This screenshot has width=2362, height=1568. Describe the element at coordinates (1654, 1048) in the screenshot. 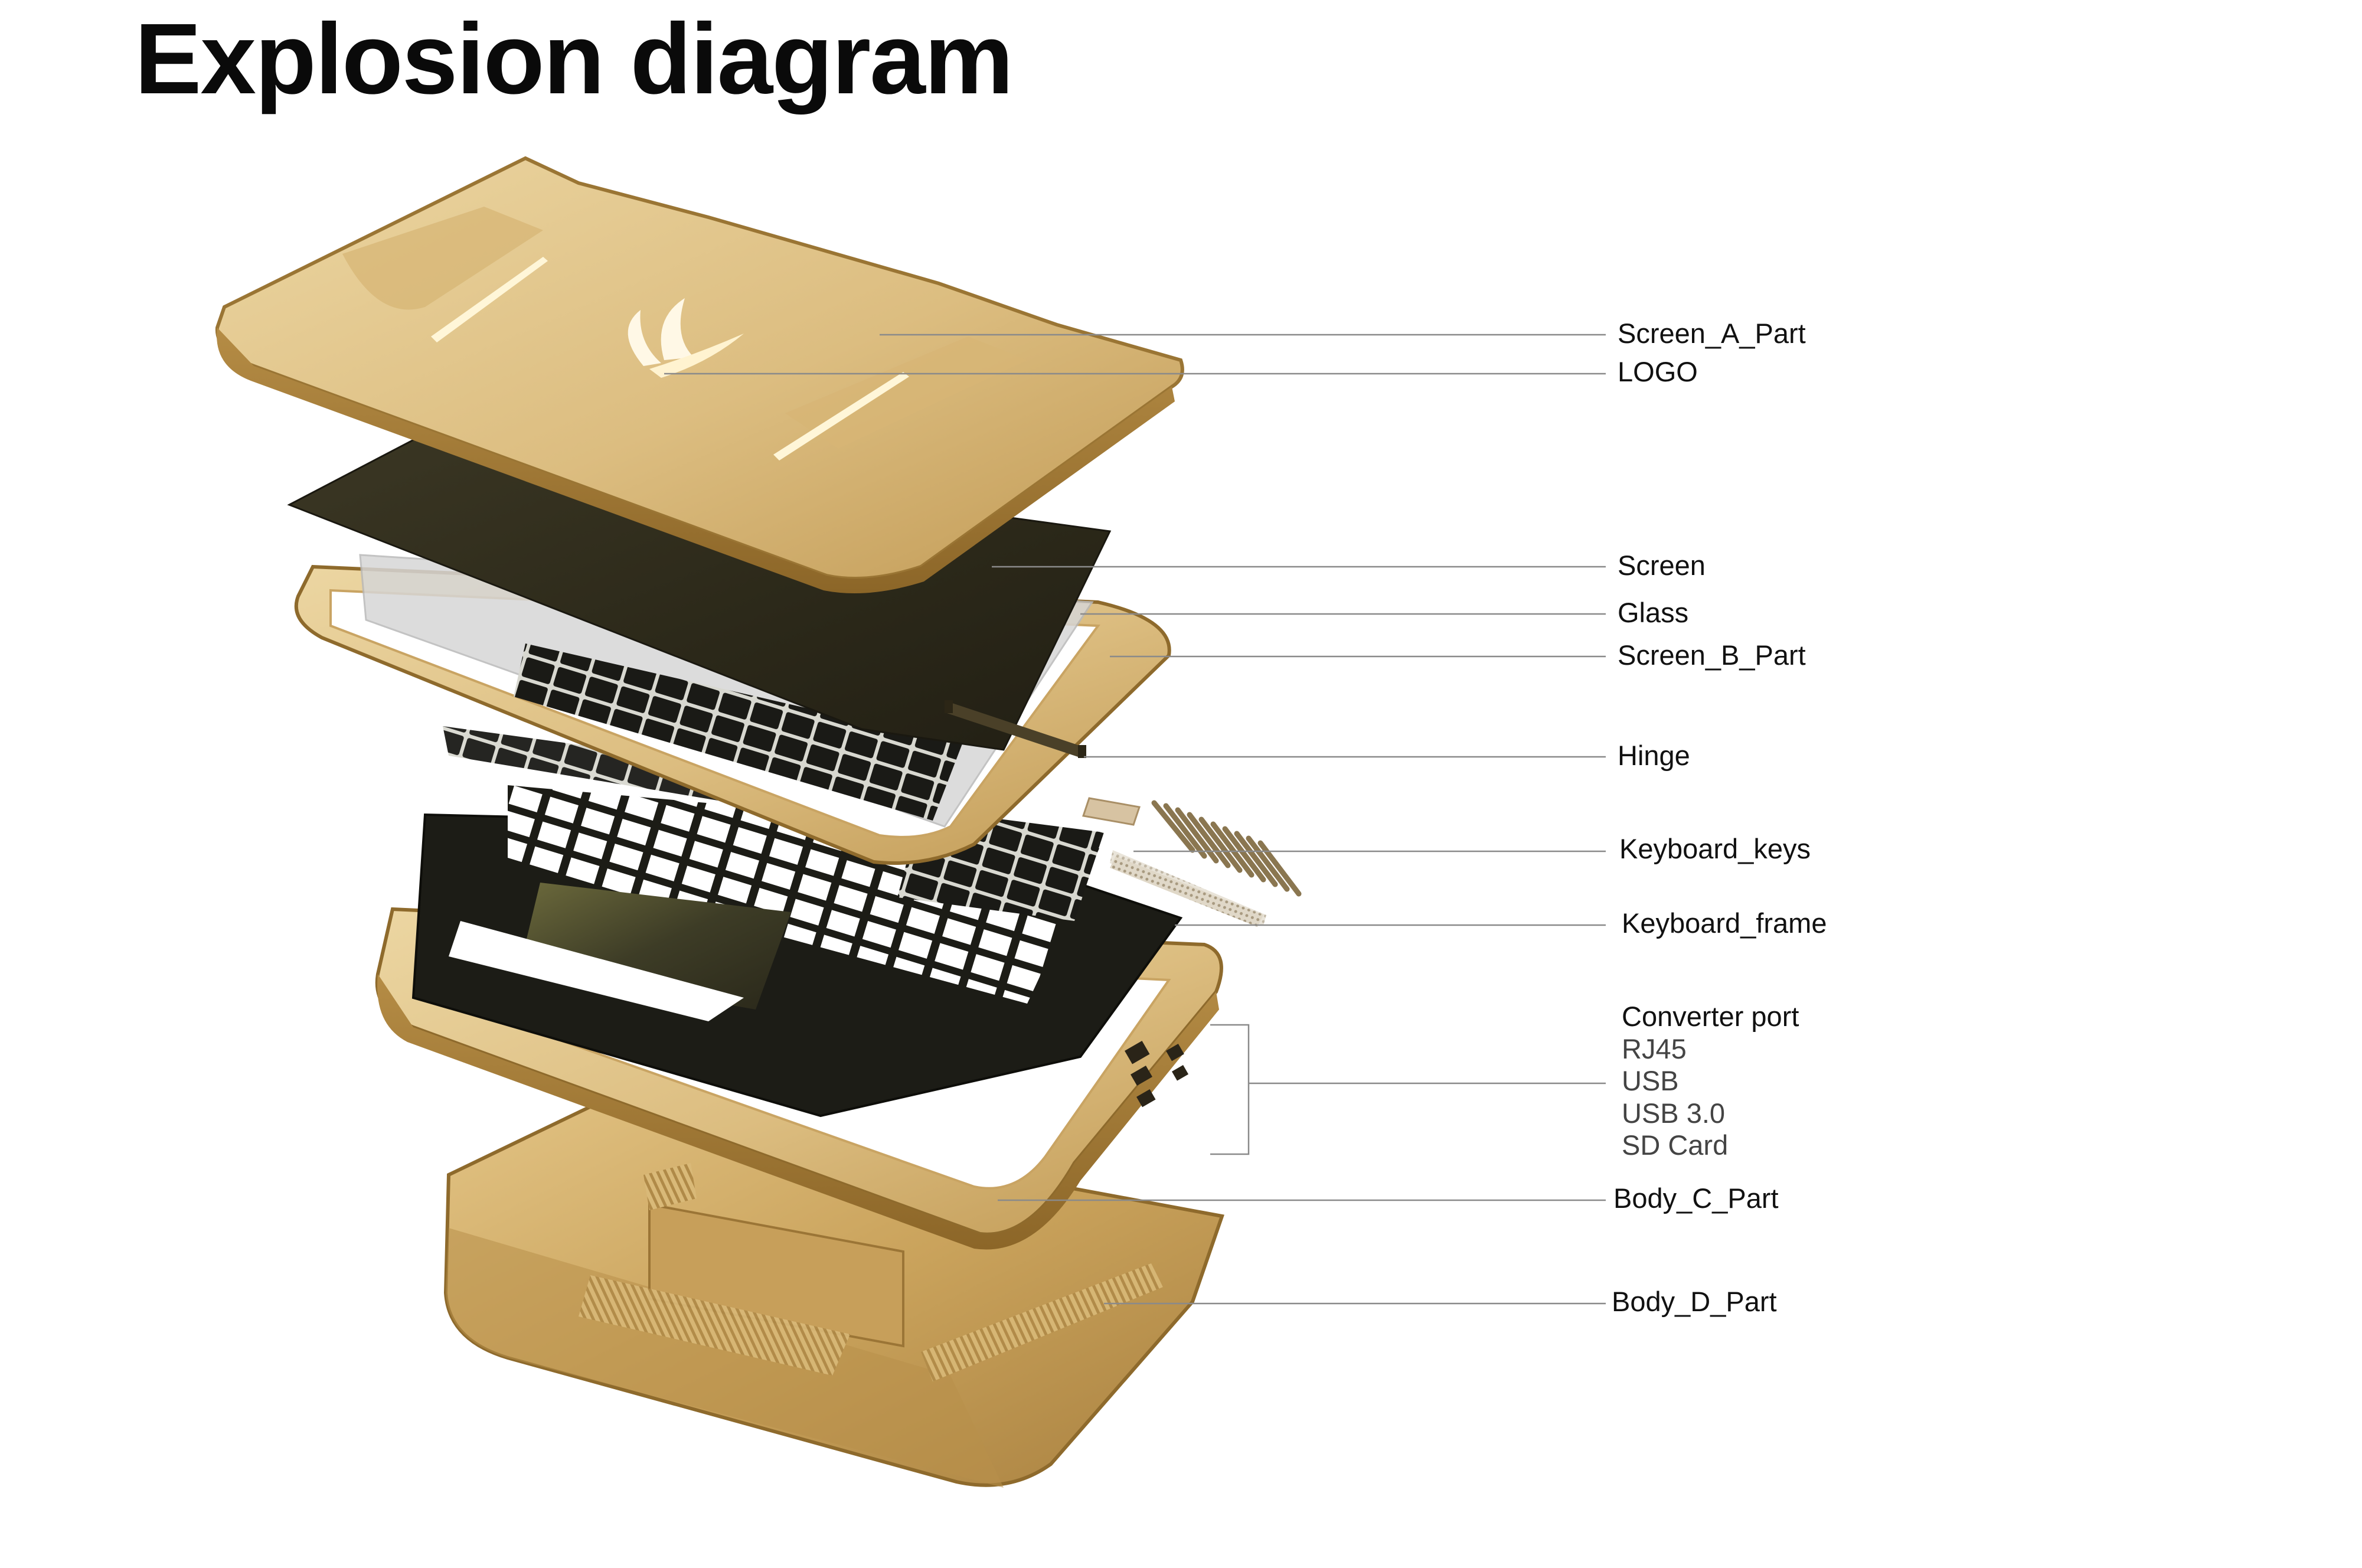

I see `label-converter-rj45: RJ45` at that location.